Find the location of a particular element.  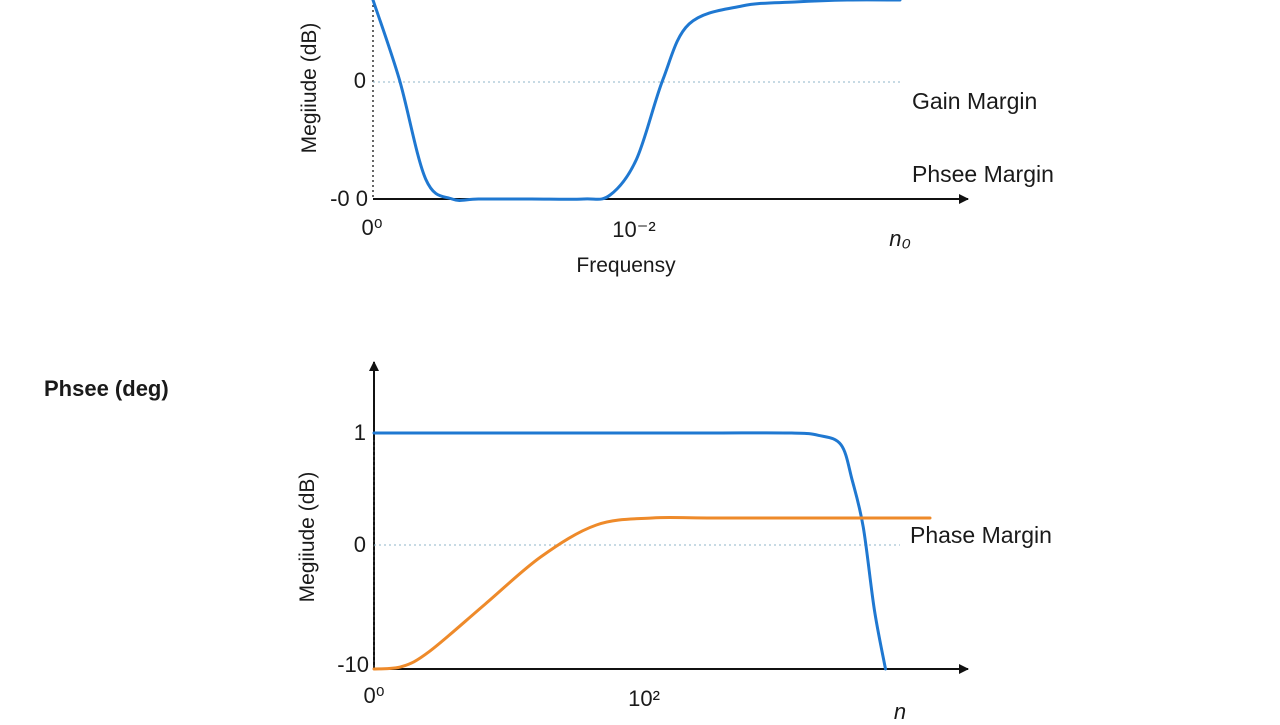

bottom-y-tick-1: 0 is located at coordinates (360, 544).